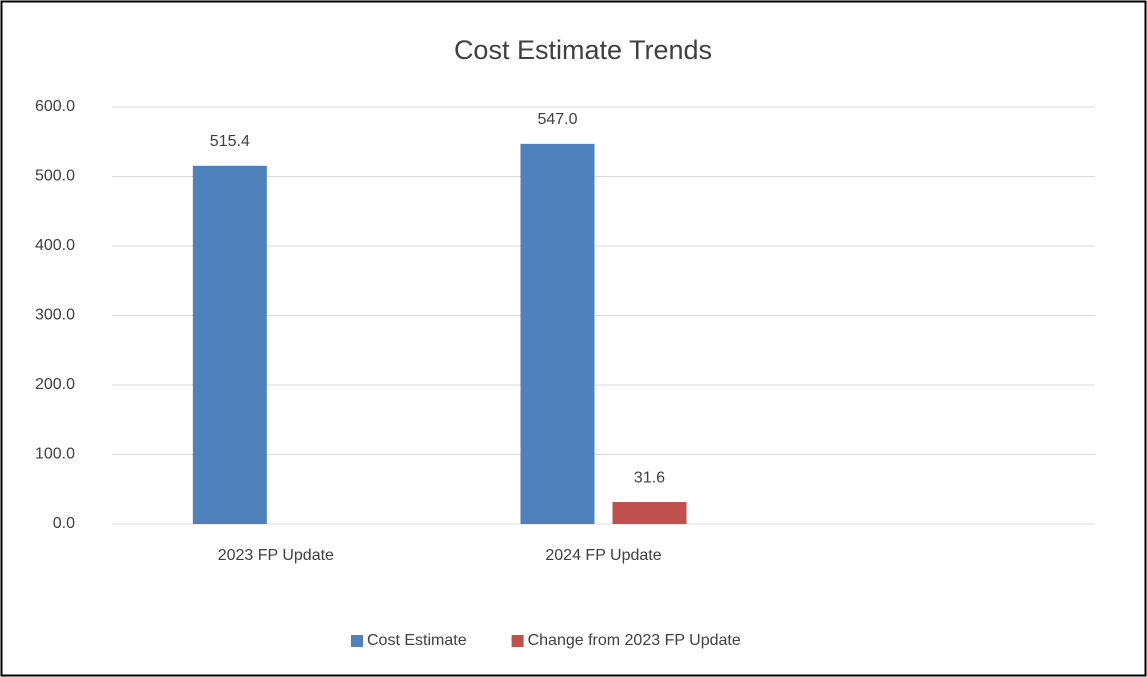  What do you see at coordinates (55, 315) in the screenshot?
I see `y-tick-label: 300.0` at bounding box center [55, 315].